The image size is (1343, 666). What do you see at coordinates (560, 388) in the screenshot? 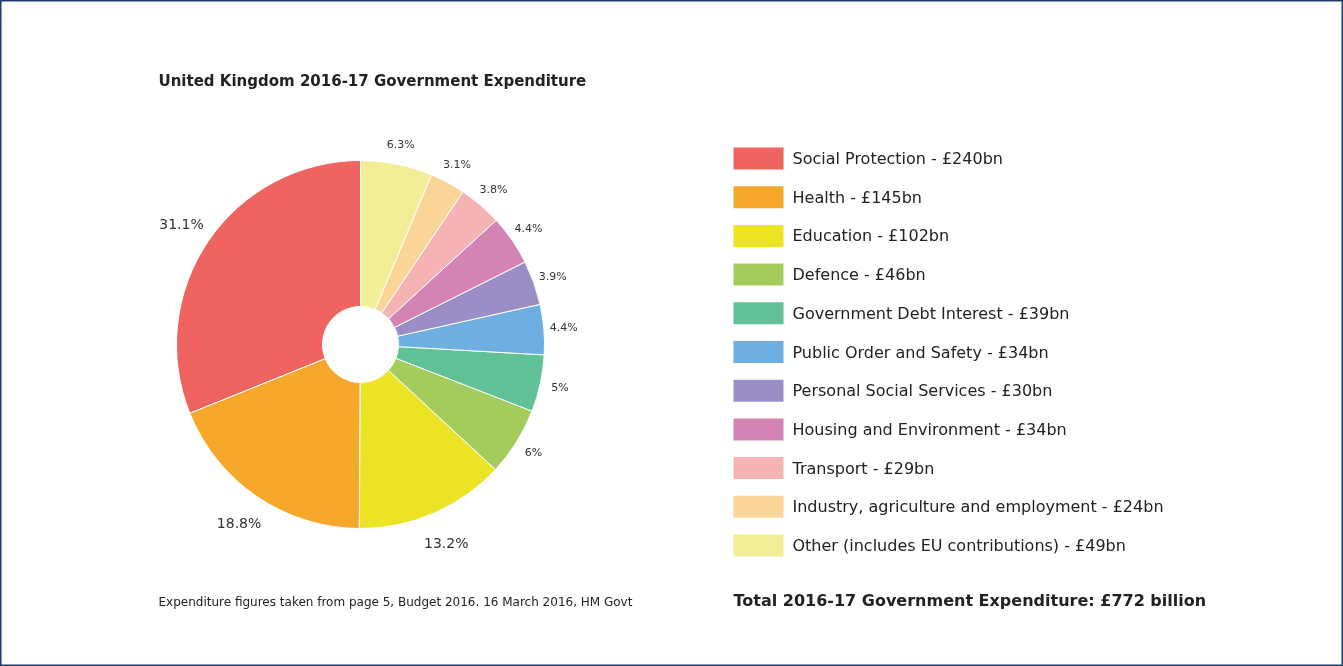
I see `data-label: 5%` at bounding box center [560, 388].